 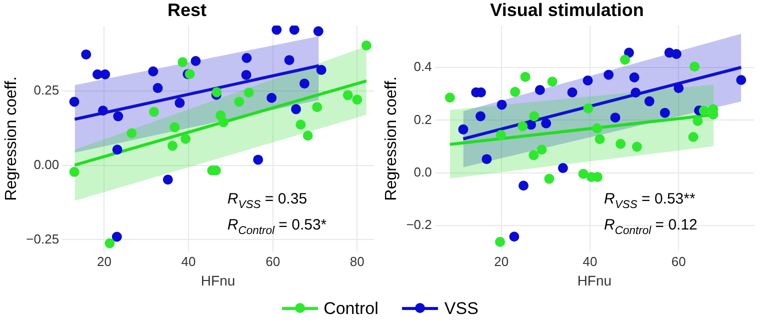 I want to click on y-tick-label: 0.2, so click(x=423, y=119).